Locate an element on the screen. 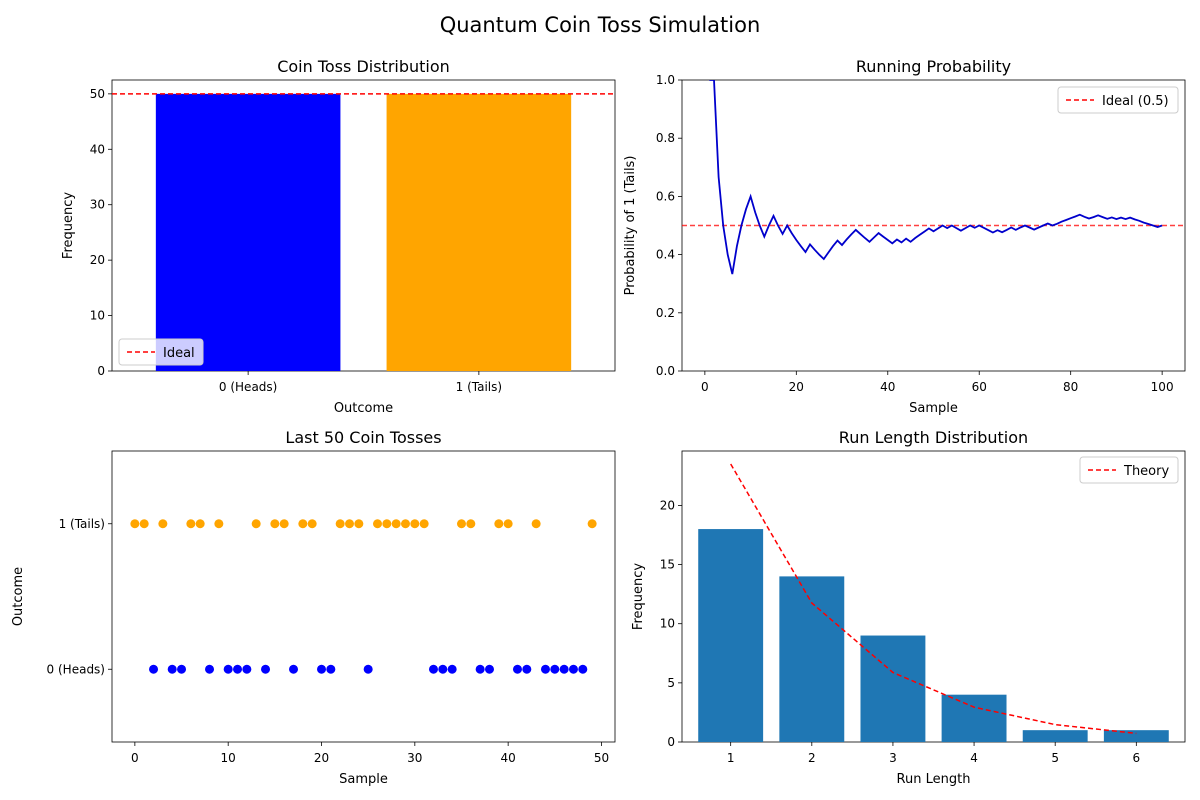  x-axis-label: Run Length is located at coordinates (934, 779).